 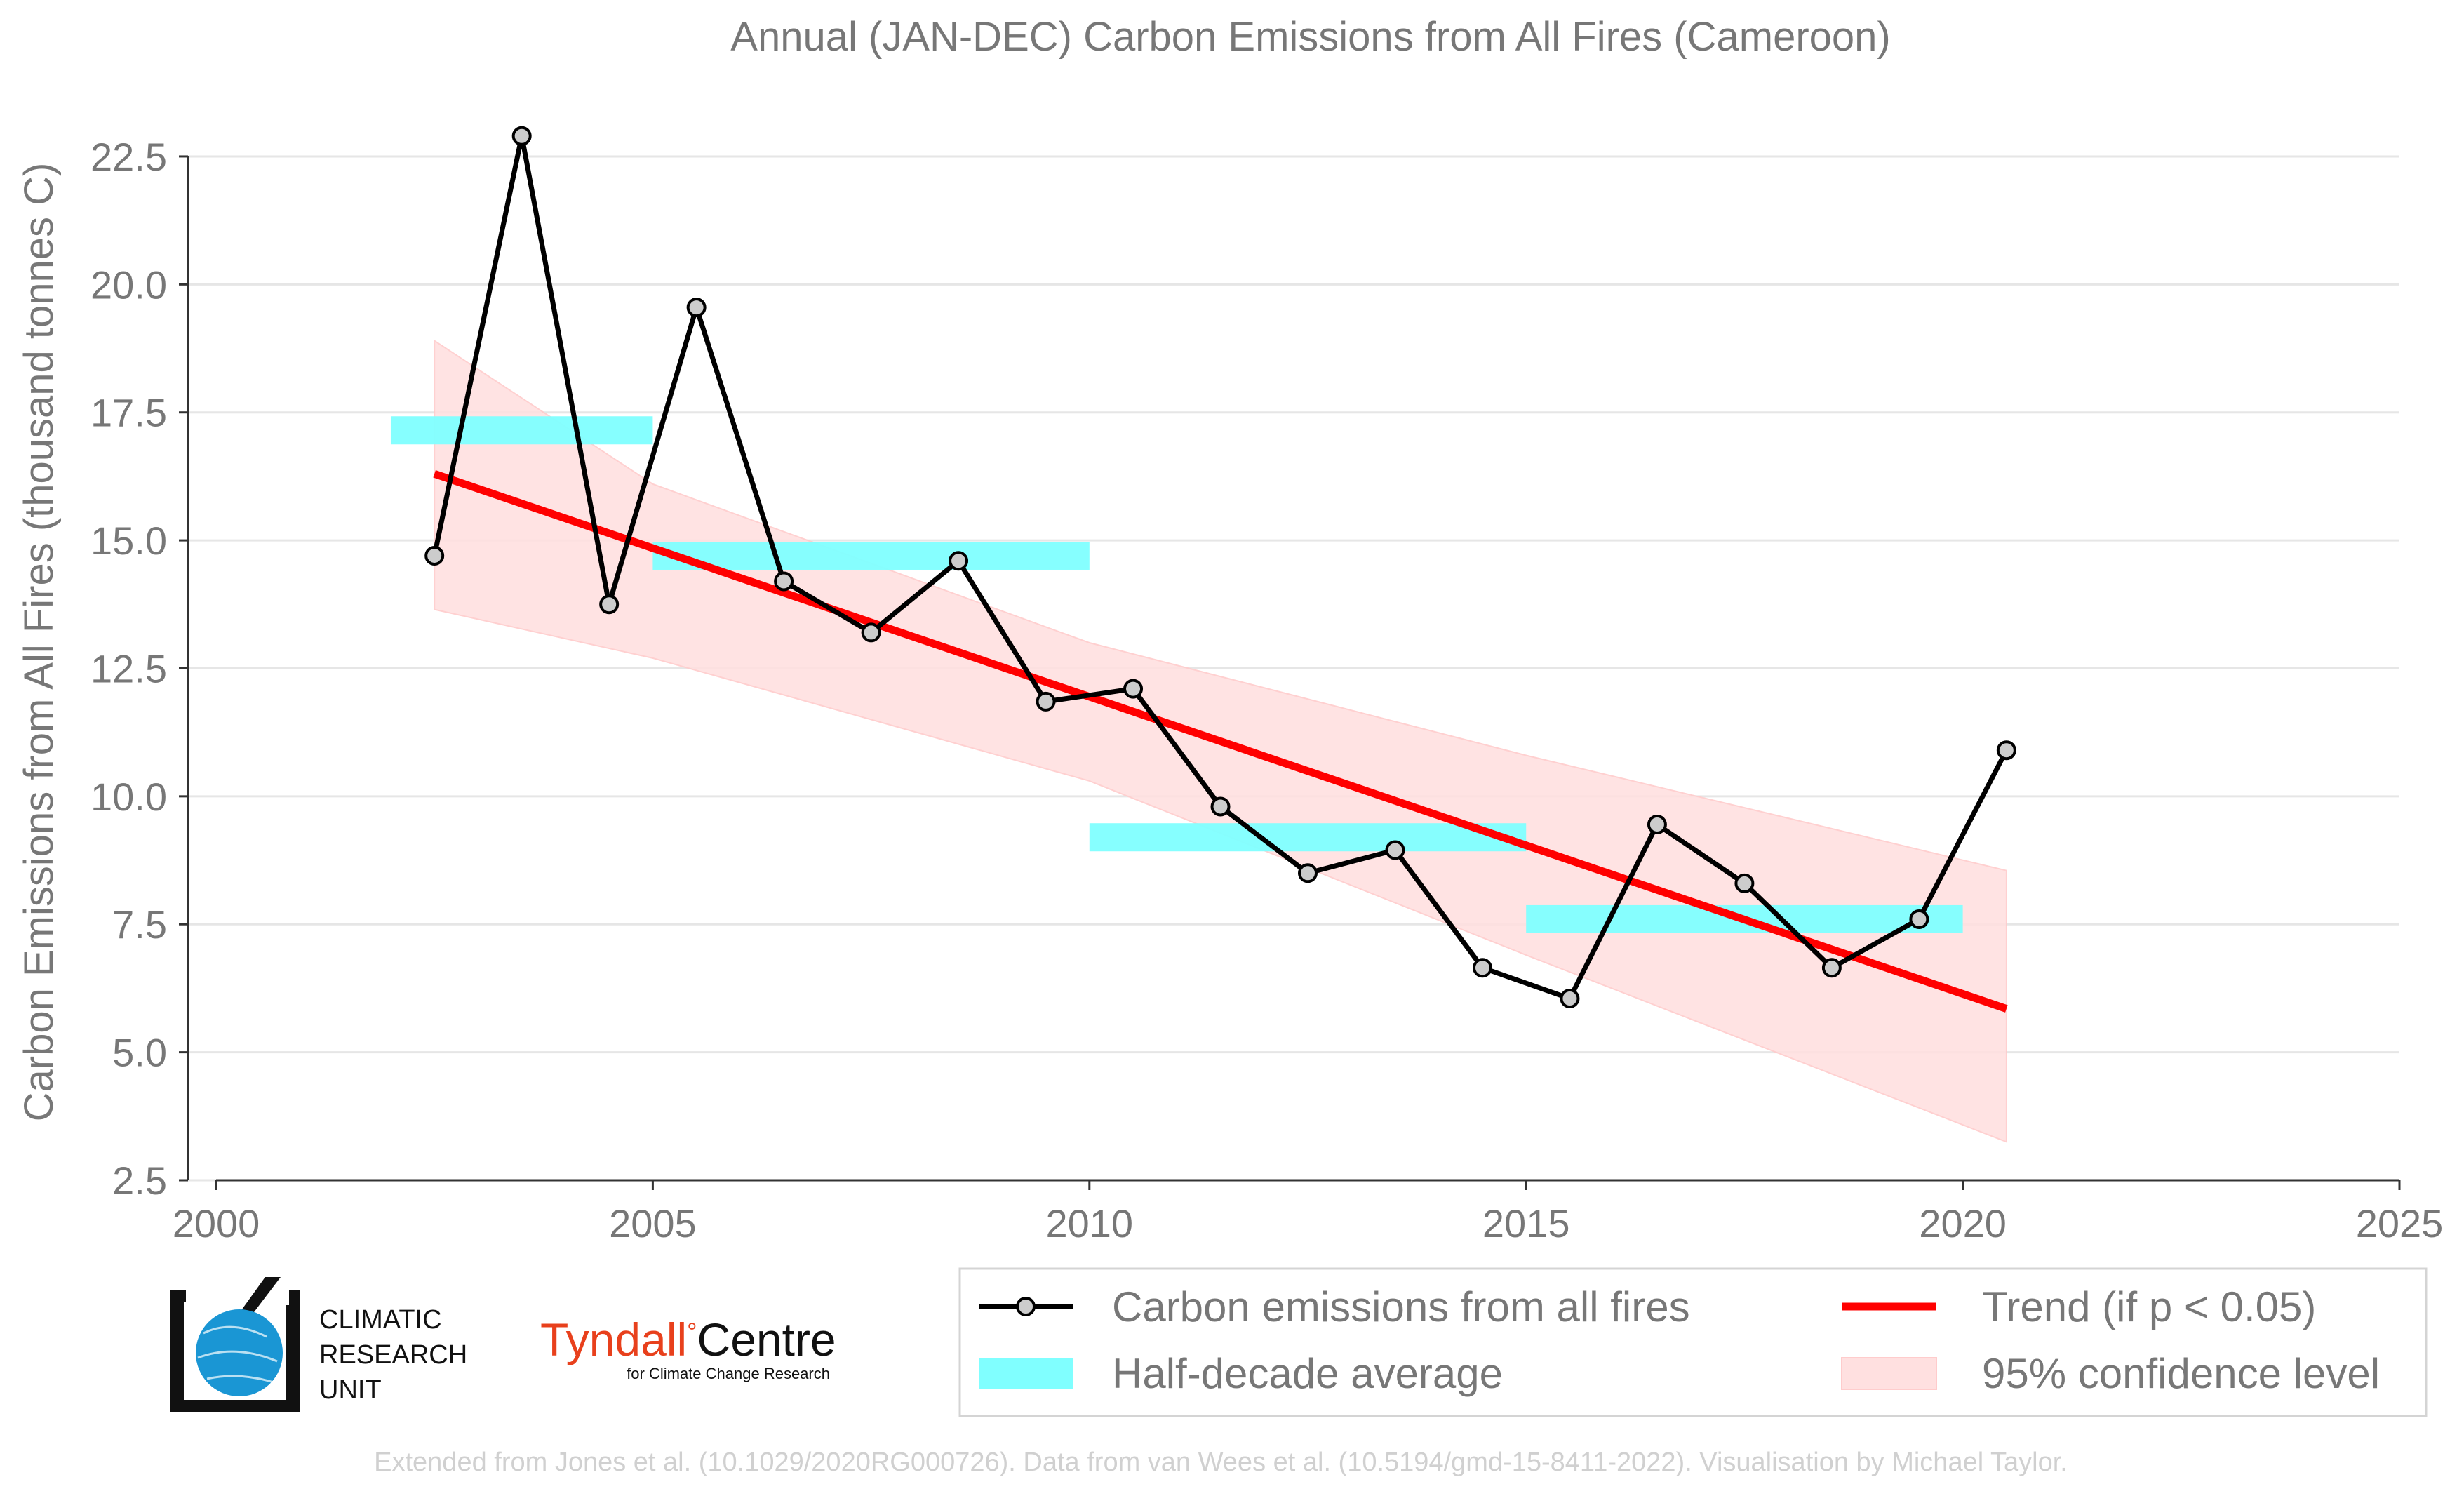 I want to click on y-tick-label: 12.5, so click(x=129, y=668).